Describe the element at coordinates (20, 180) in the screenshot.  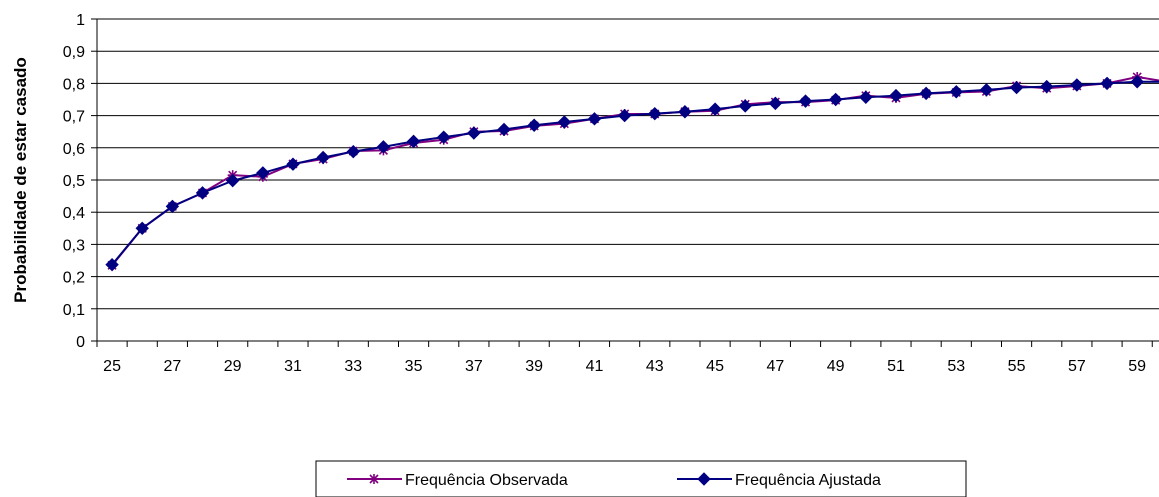
I see `y-axis-title: Probabilidade de estar casado` at that location.